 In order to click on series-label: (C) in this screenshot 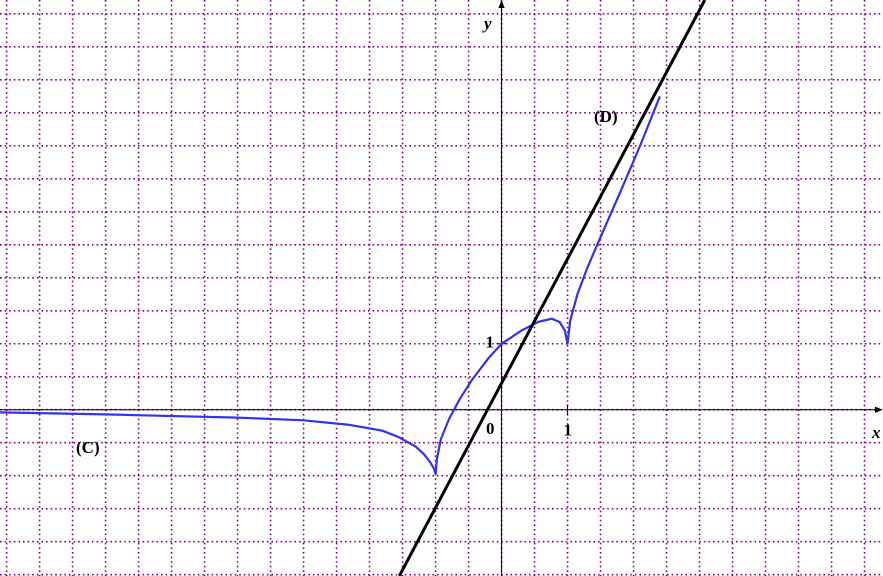, I will do `click(88, 447)`.